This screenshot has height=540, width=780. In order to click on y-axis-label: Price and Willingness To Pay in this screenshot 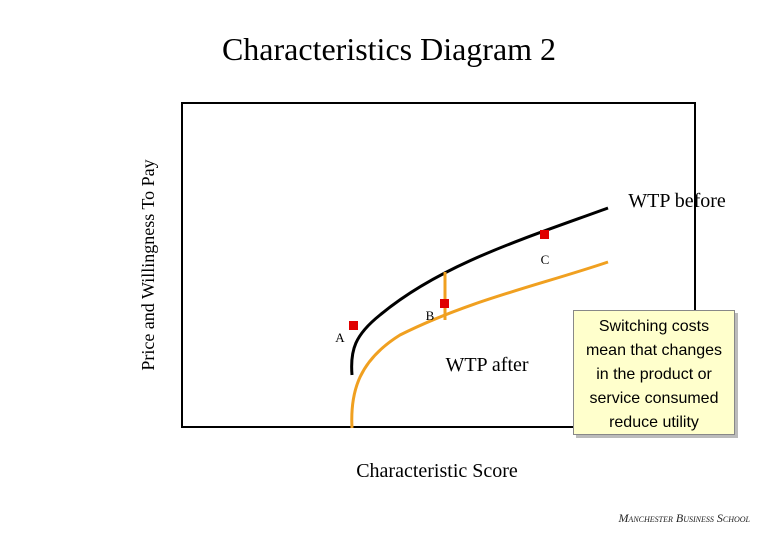, I will do `click(148, 264)`.